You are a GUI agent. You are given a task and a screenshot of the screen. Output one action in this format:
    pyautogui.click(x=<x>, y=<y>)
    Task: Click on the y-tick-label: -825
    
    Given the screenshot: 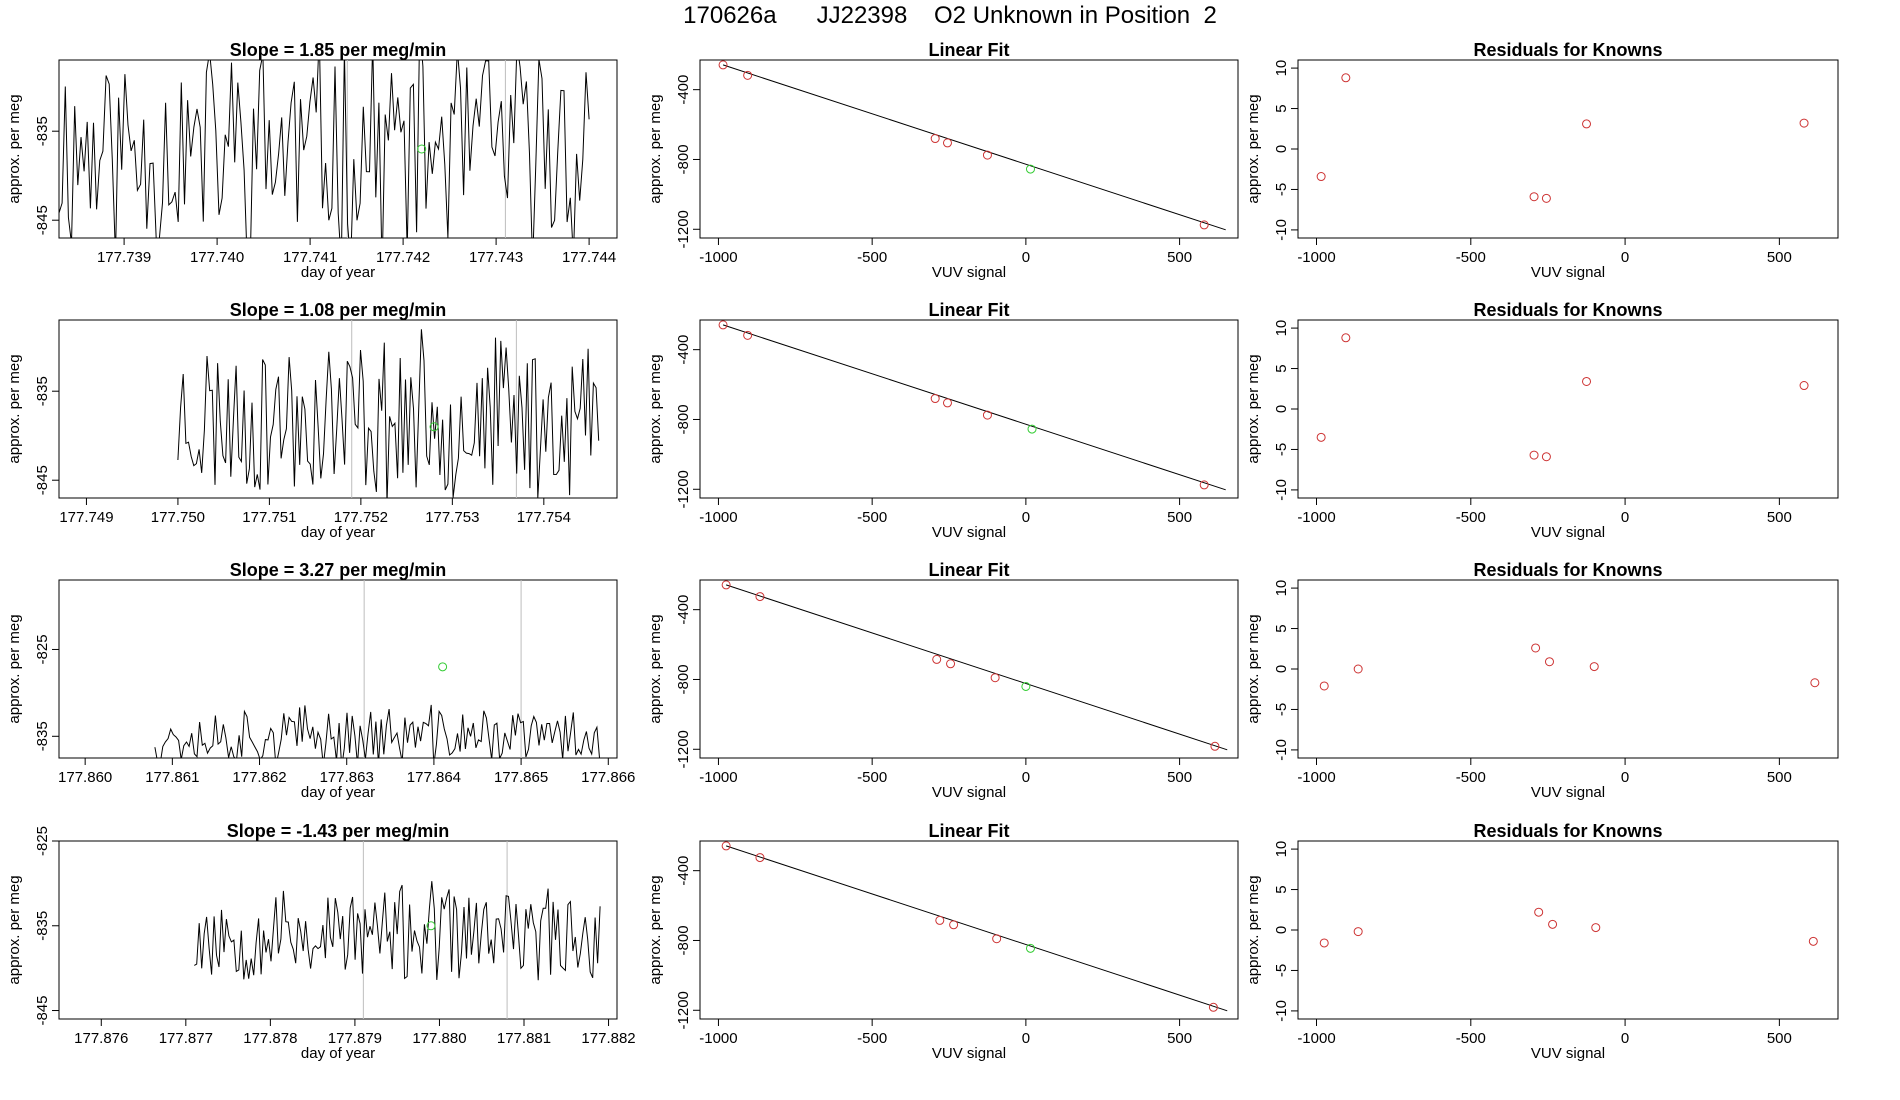 What is the action you would take?
    pyautogui.click(x=42, y=841)
    